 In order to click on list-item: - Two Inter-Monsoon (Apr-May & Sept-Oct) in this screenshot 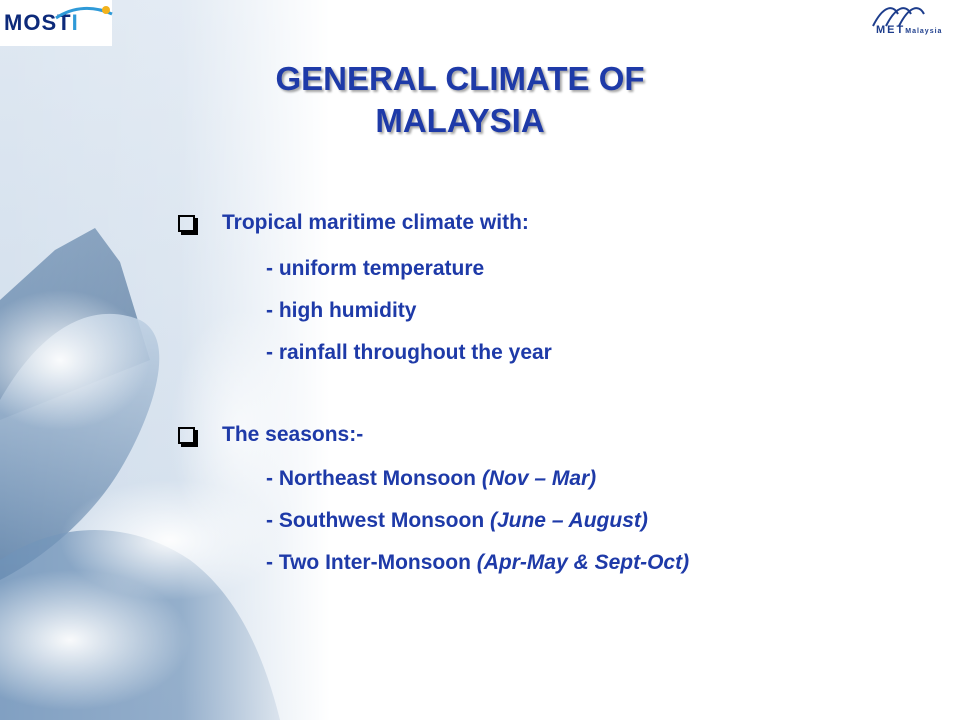, I will do `click(478, 562)`.